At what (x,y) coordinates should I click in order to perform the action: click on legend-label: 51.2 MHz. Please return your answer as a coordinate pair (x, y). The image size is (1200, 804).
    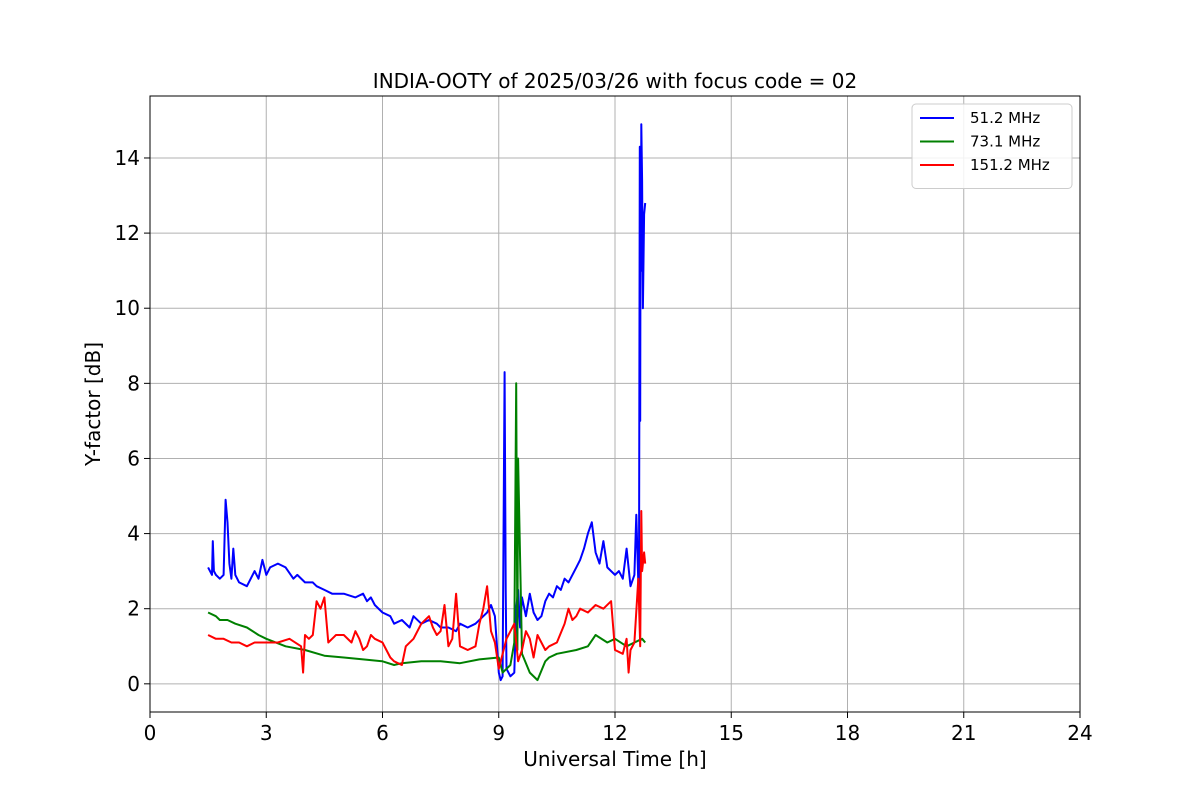
    Looking at the image, I should click on (1005, 118).